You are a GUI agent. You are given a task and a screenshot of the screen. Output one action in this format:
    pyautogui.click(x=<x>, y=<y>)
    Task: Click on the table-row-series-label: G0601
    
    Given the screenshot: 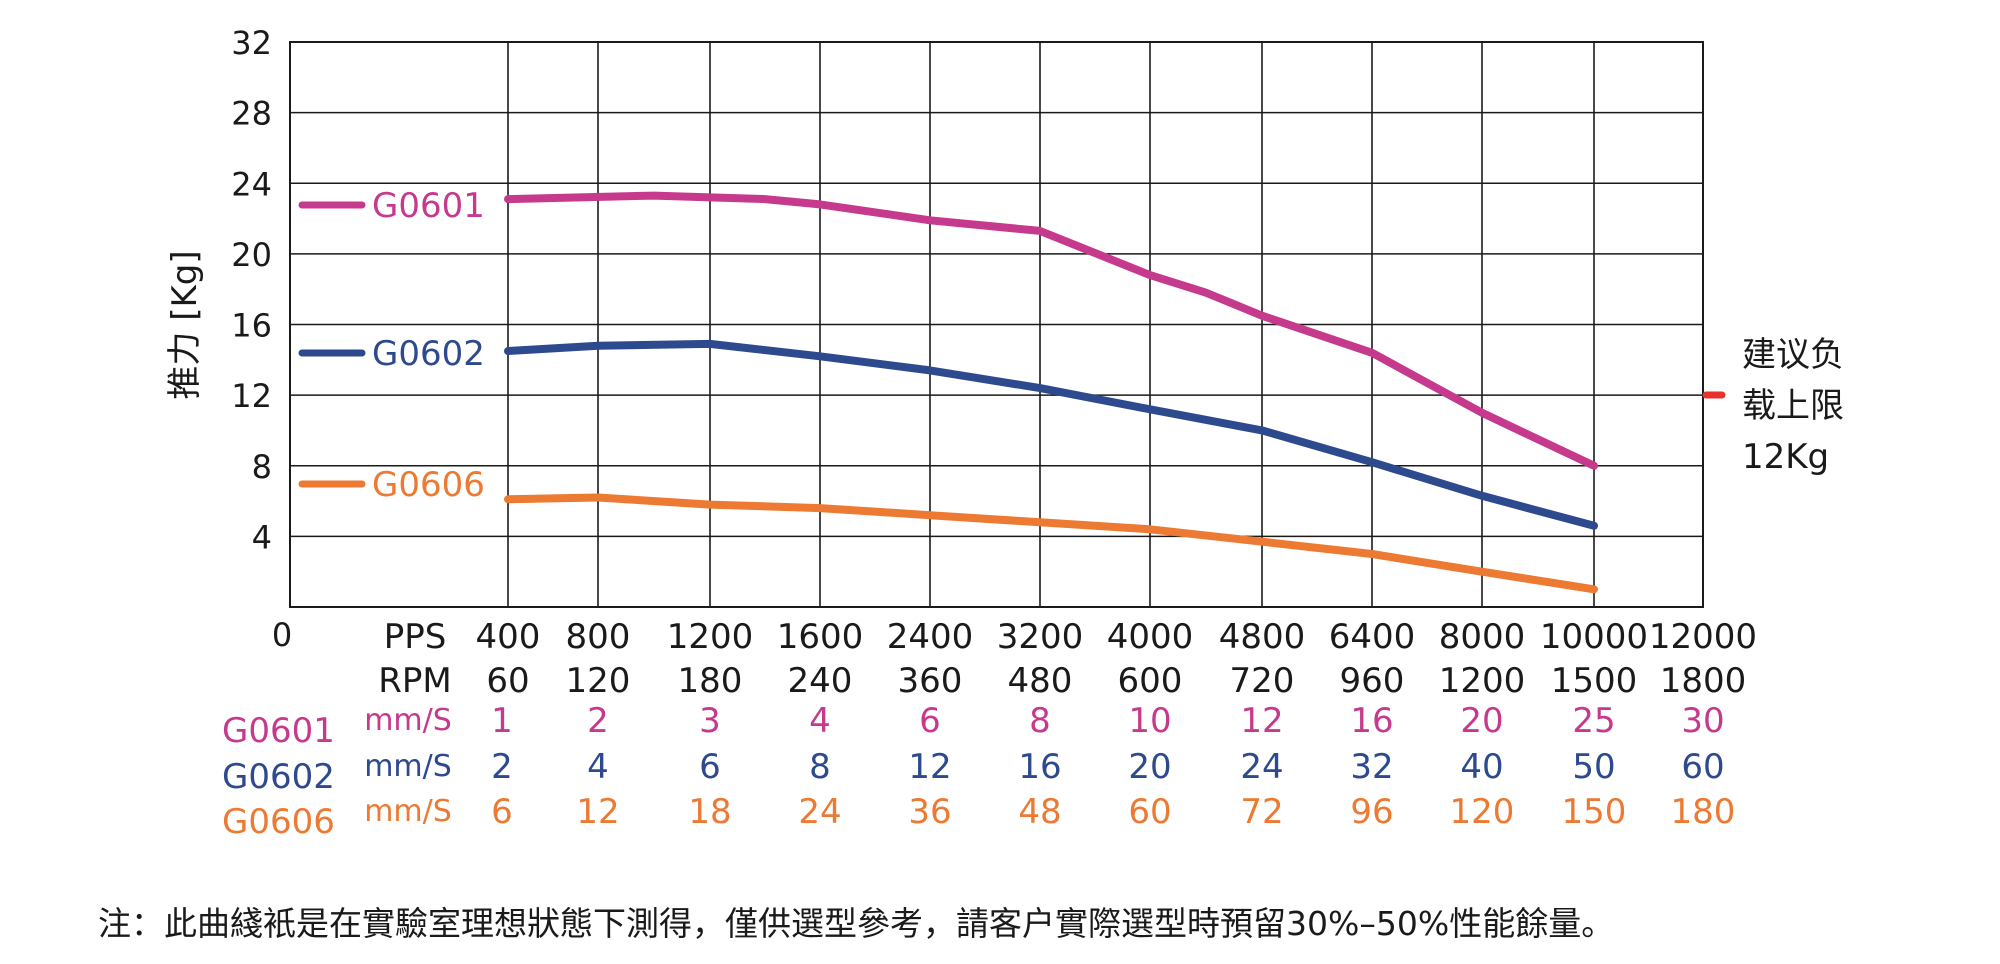 What is the action you would take?
    pyautogui.click(x=278, y=731)
    